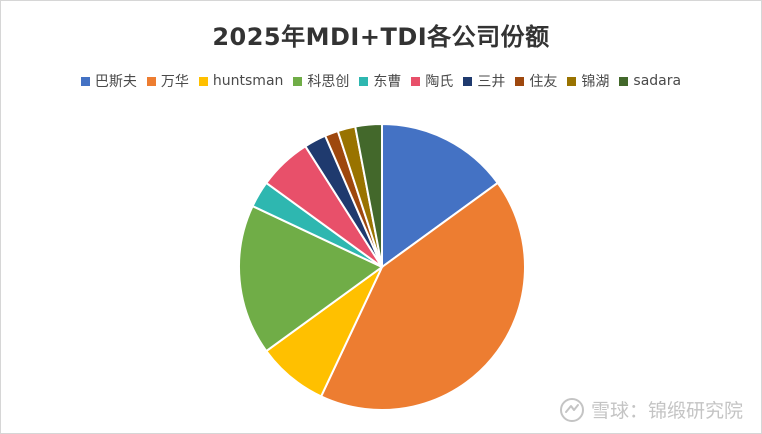 The height and width of the screenshot is (434, 762). I want to click on legend-label: 巴斯夫, so click(115, 82).